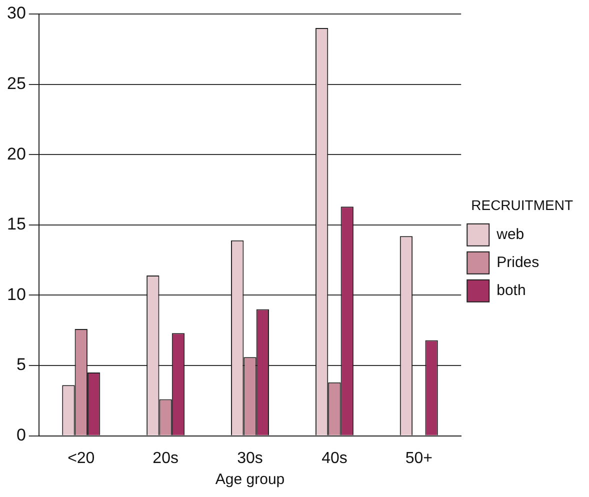 Image resolution: width=589 pixels, height=497 pixels. Describe the element at coordinates (16, 154) in the screenshot. I see `y-tick-label: 20` at that location.